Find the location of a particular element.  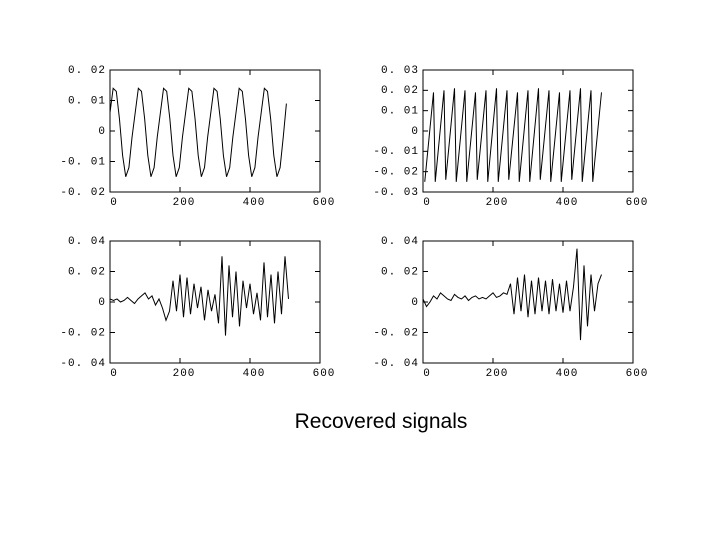

y-tick-label: -0. 03 is located at coordinates (396, 193).